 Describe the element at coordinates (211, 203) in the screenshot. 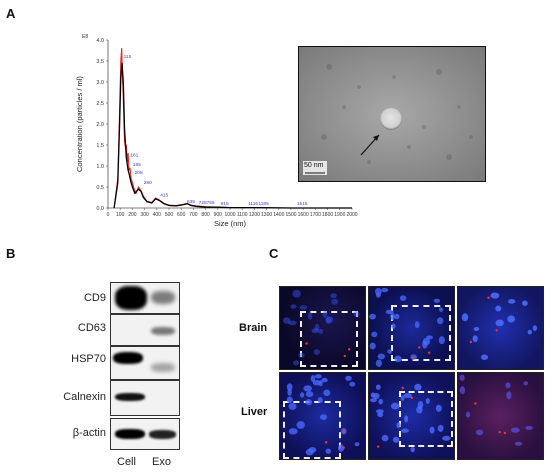

I see `peak-annotation: 755` at that location.